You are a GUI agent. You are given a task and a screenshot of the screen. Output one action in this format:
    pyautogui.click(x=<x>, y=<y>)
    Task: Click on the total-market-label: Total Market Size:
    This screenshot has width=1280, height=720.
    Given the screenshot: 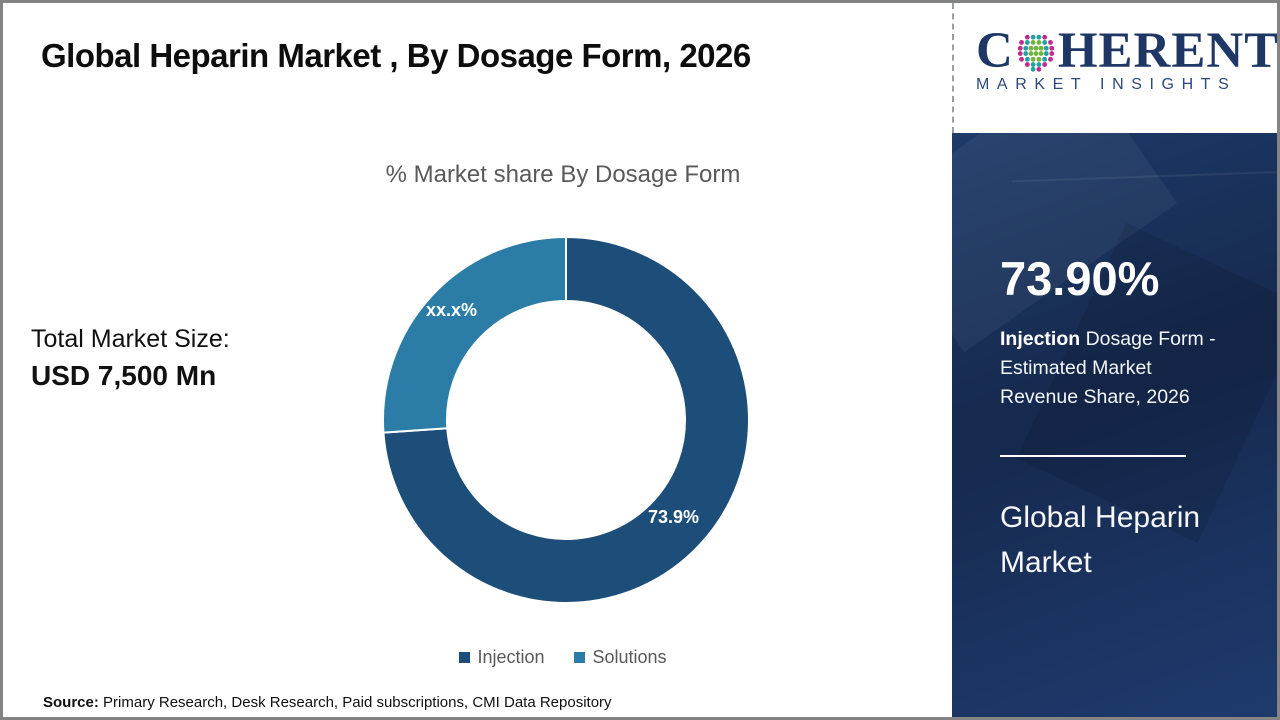 What is the action you would take?
    pyautogui.click(x=130, y=339)
    